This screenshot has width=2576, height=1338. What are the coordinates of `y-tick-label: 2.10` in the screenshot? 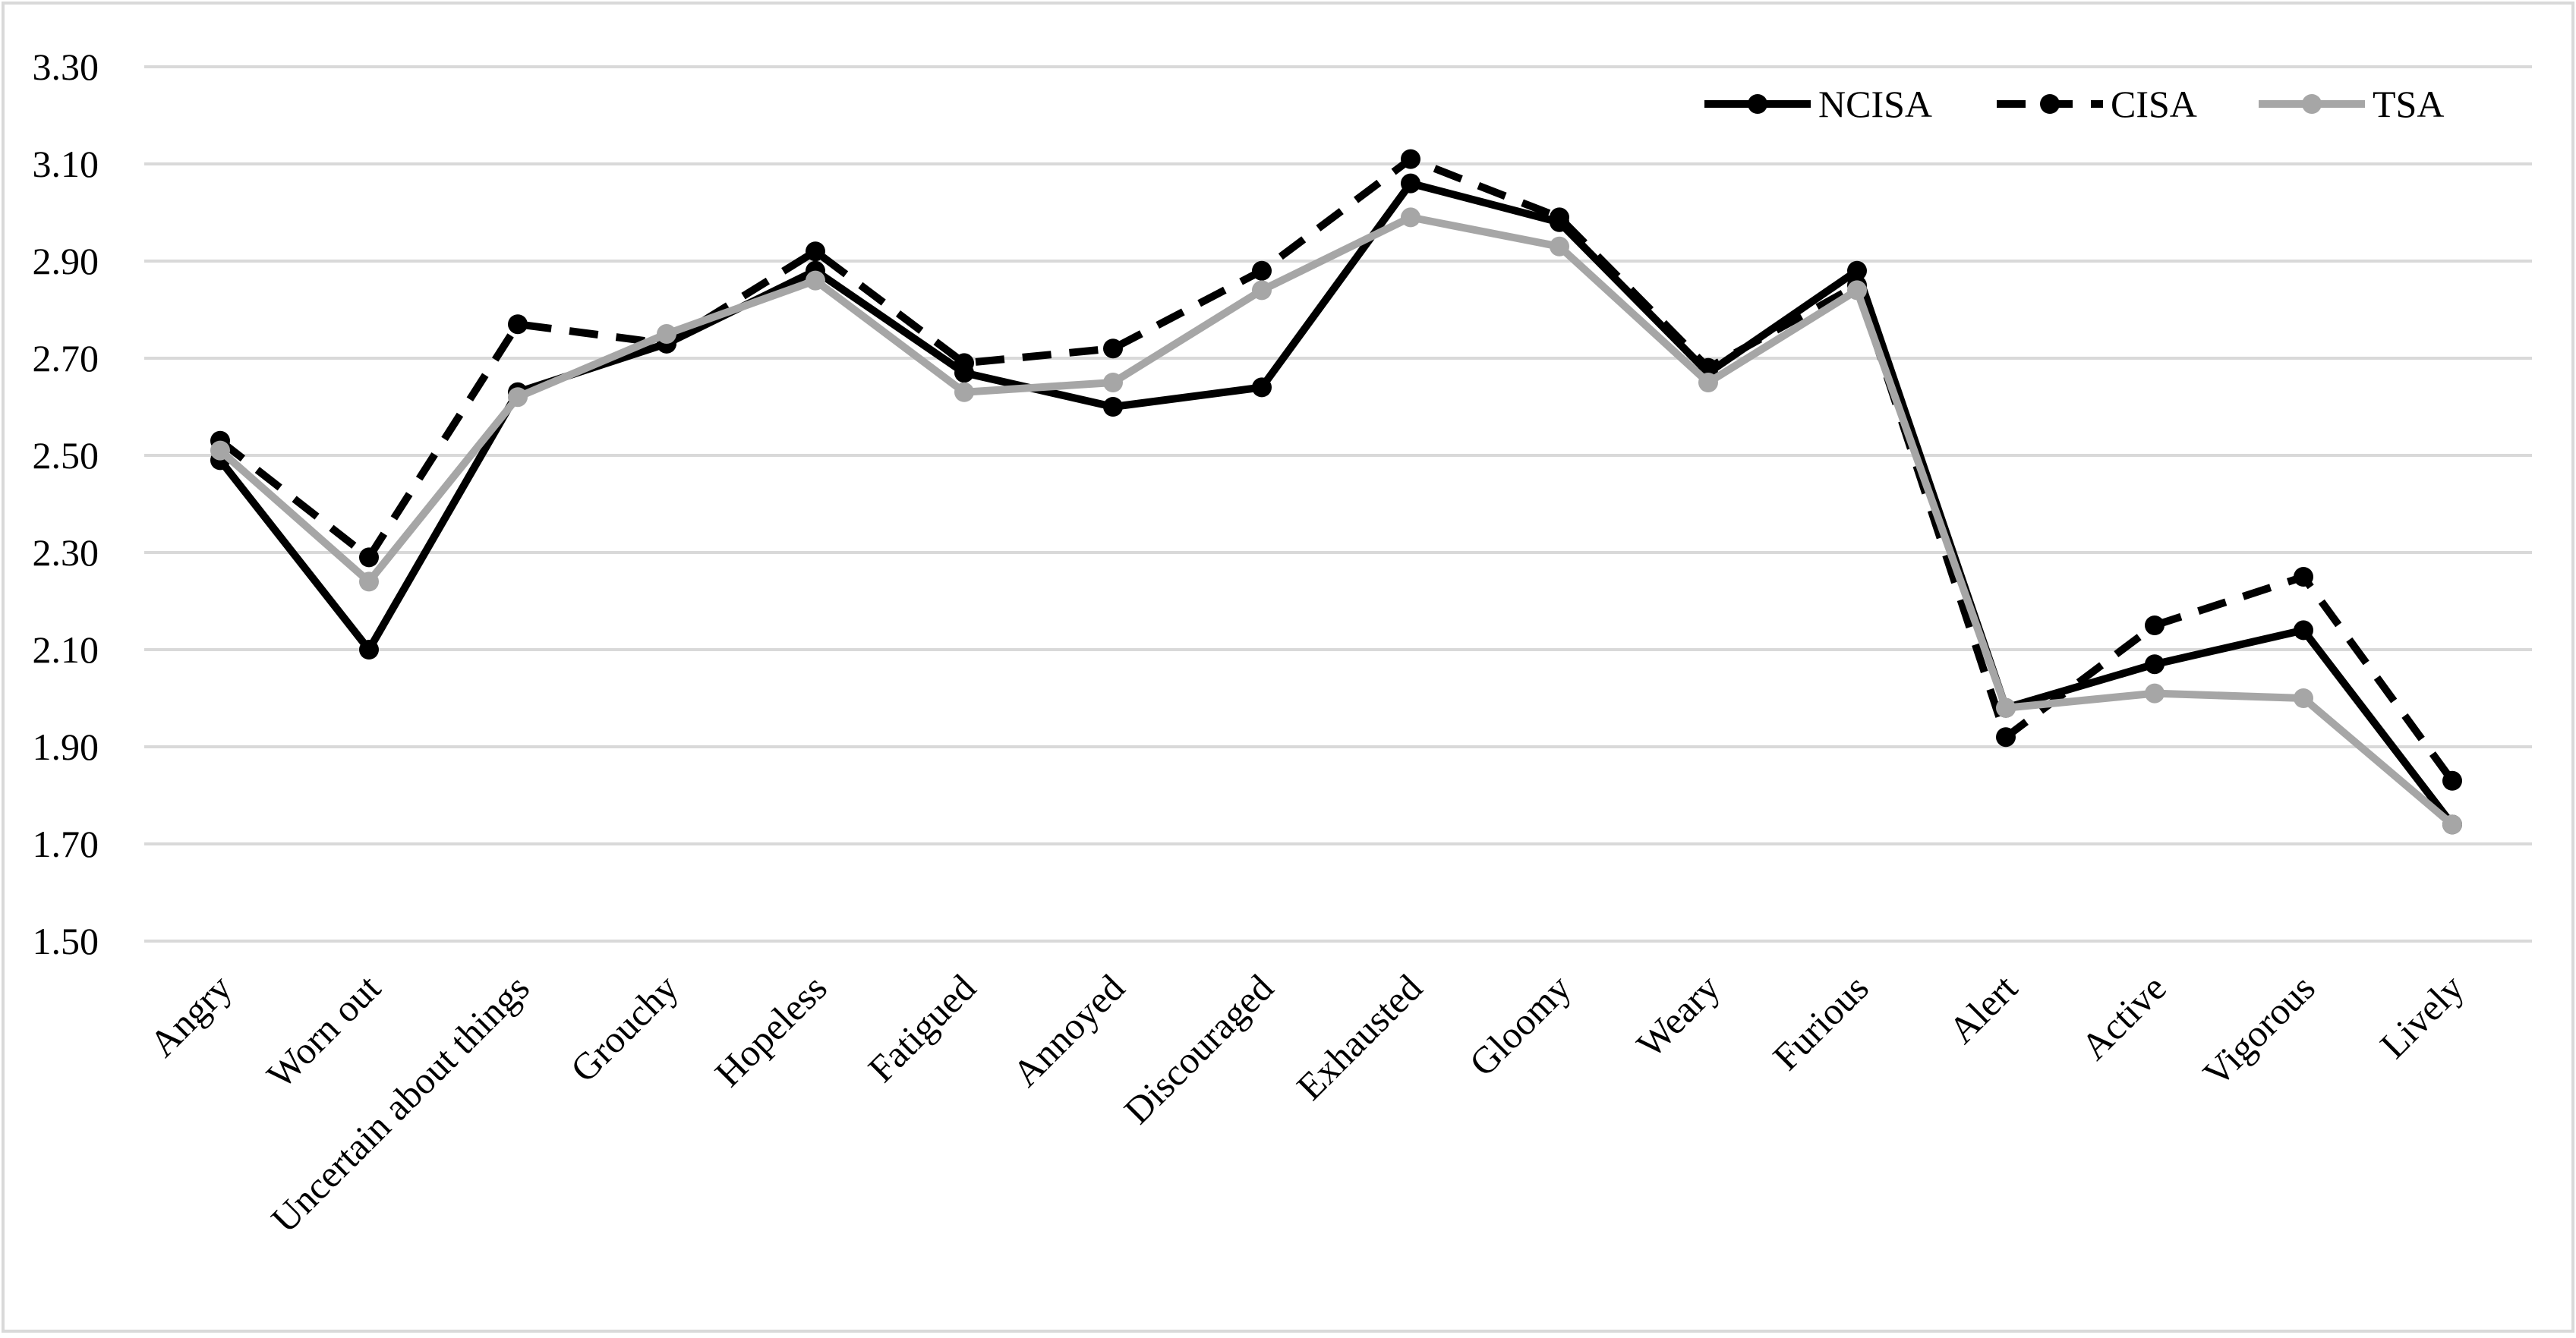 It's located at (66, 649).